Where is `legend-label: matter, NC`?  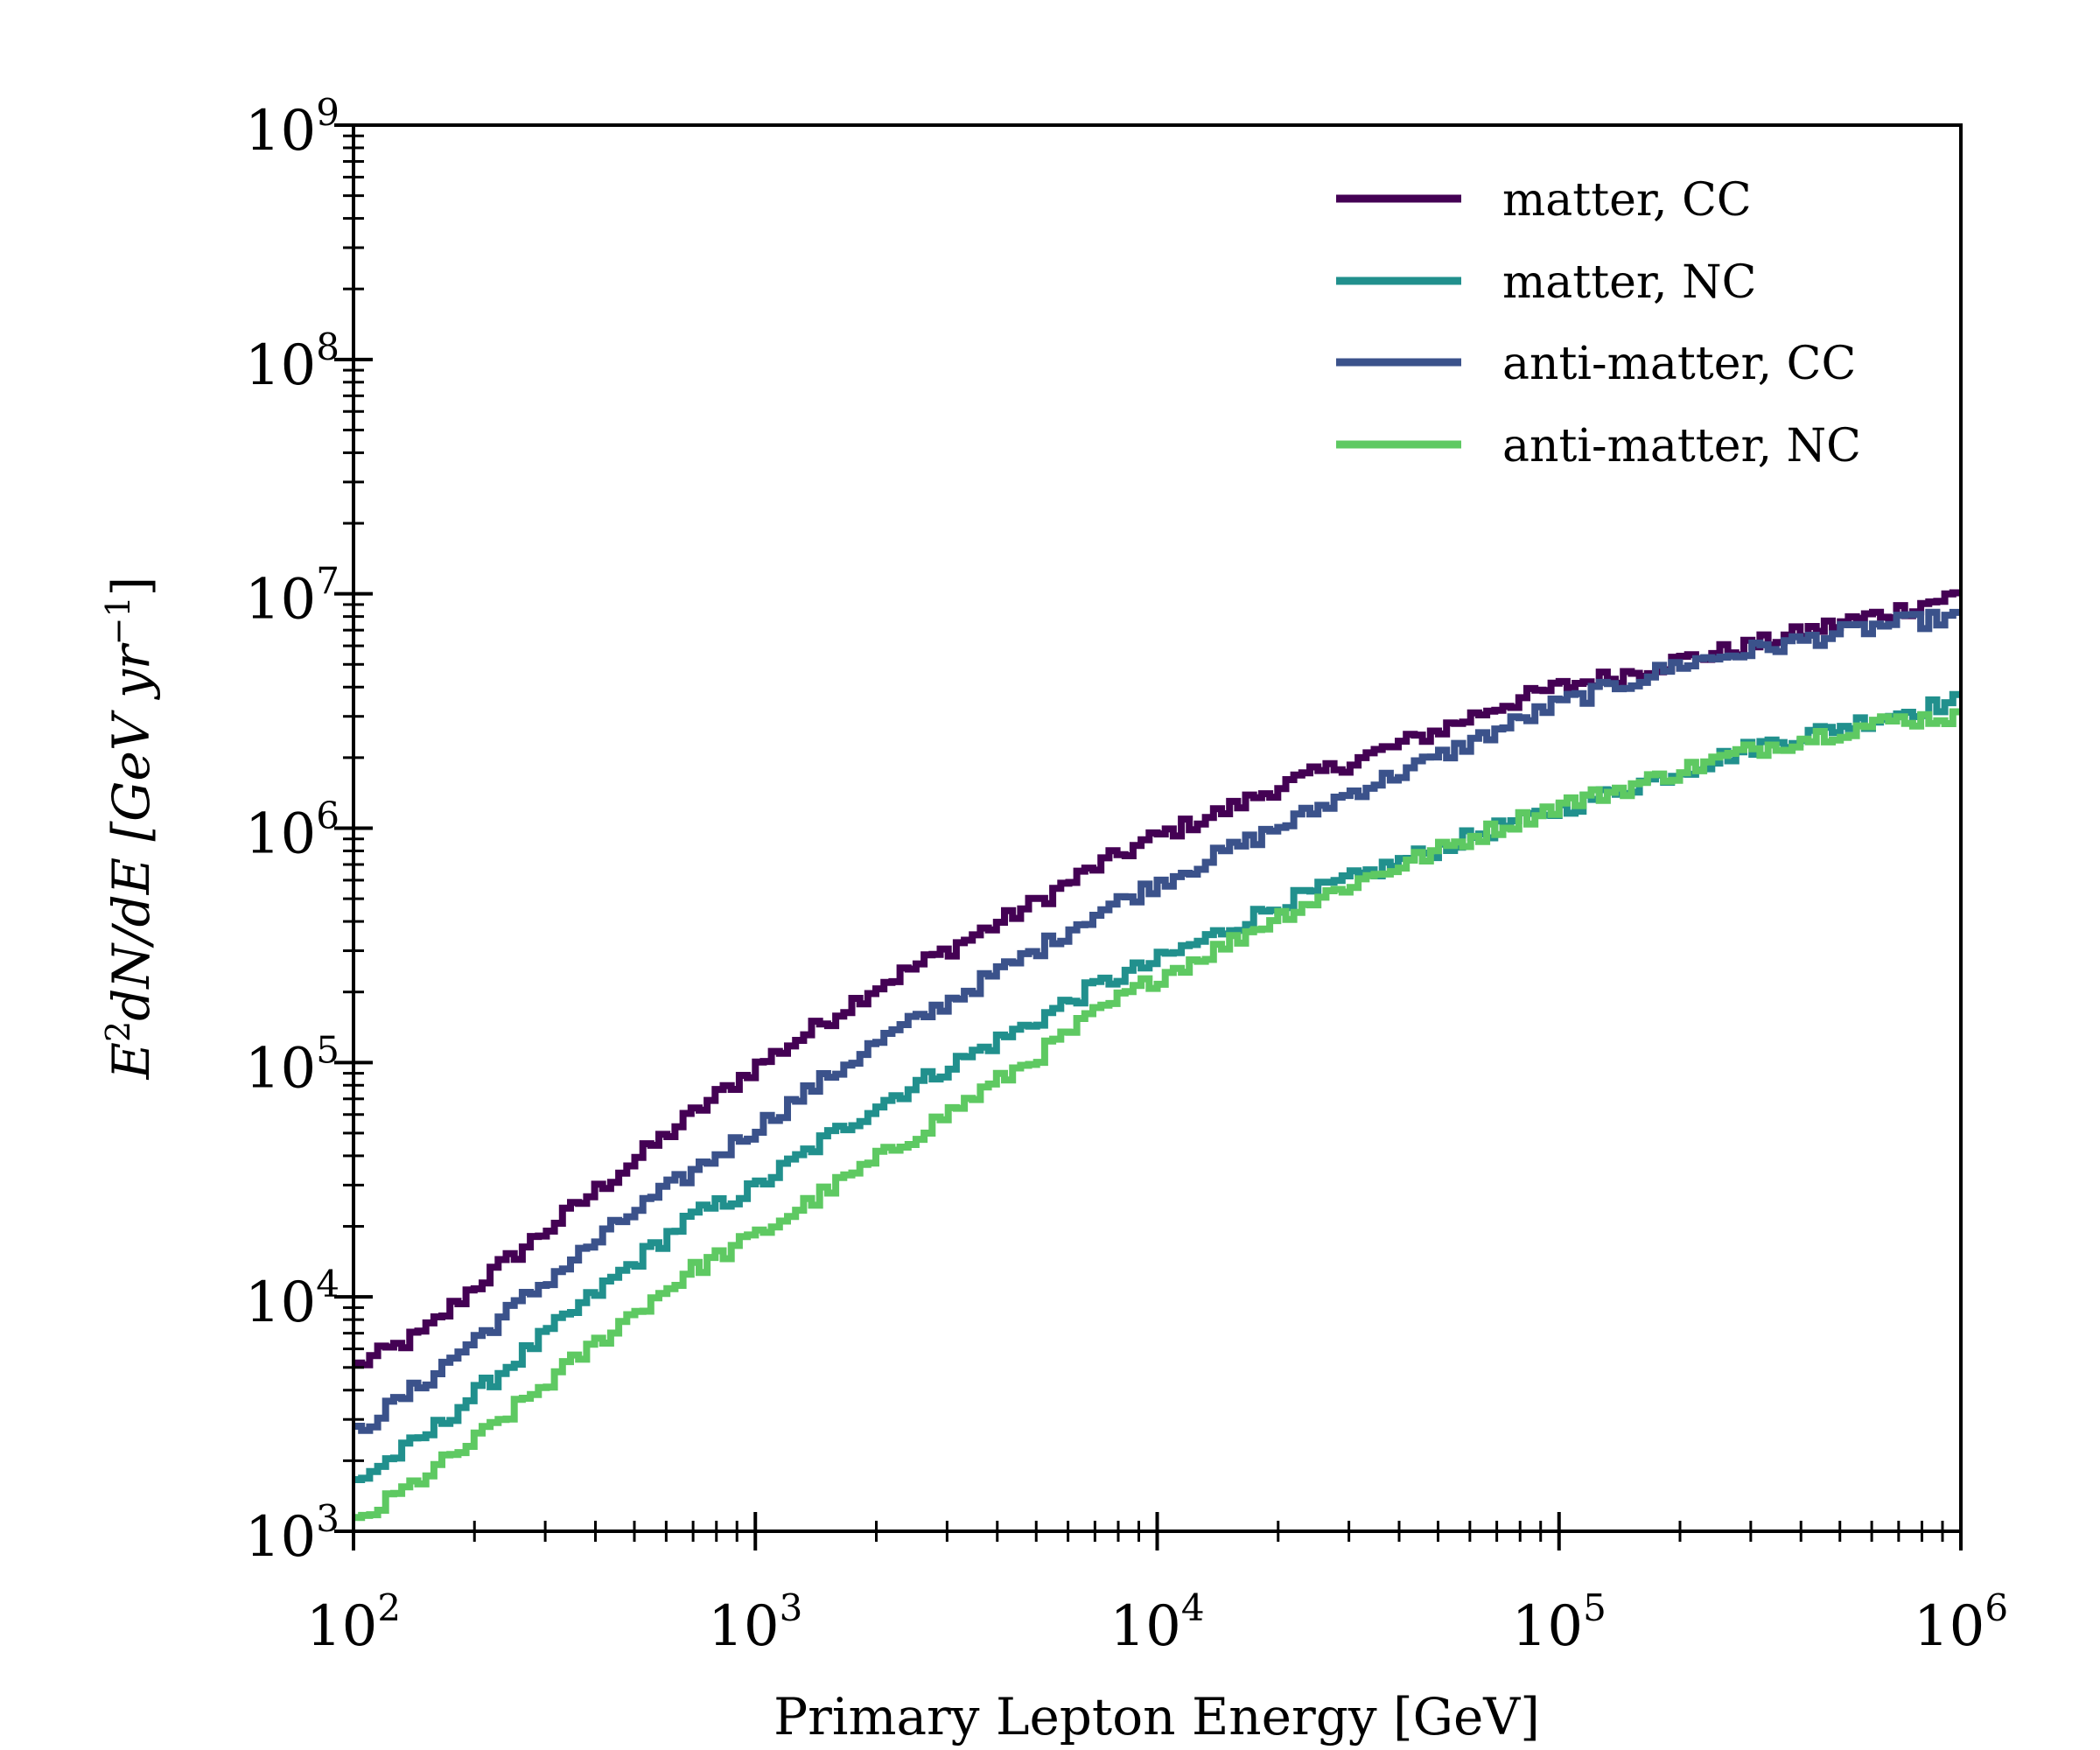
legend-label: matter, NC is located at coordinates (1629, 282).